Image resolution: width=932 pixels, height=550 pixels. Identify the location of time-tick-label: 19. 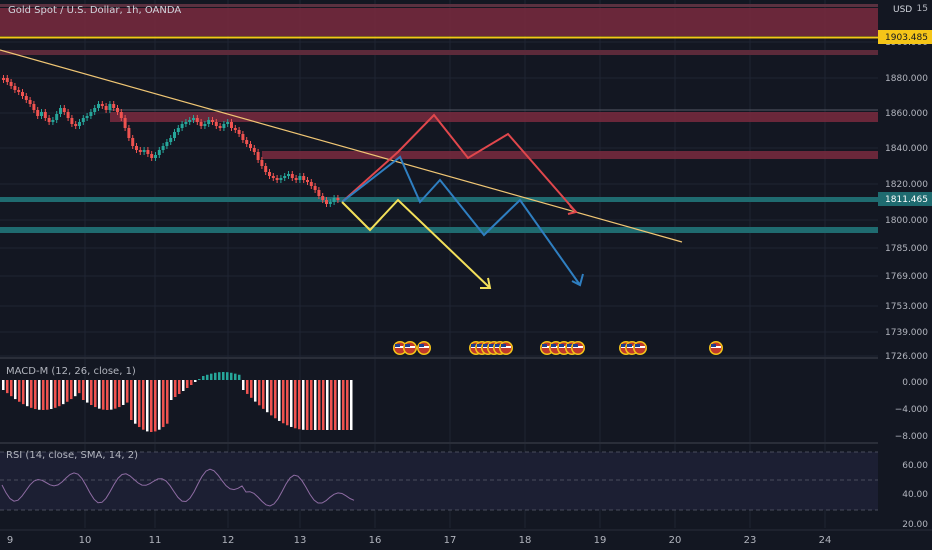
(600, 540).